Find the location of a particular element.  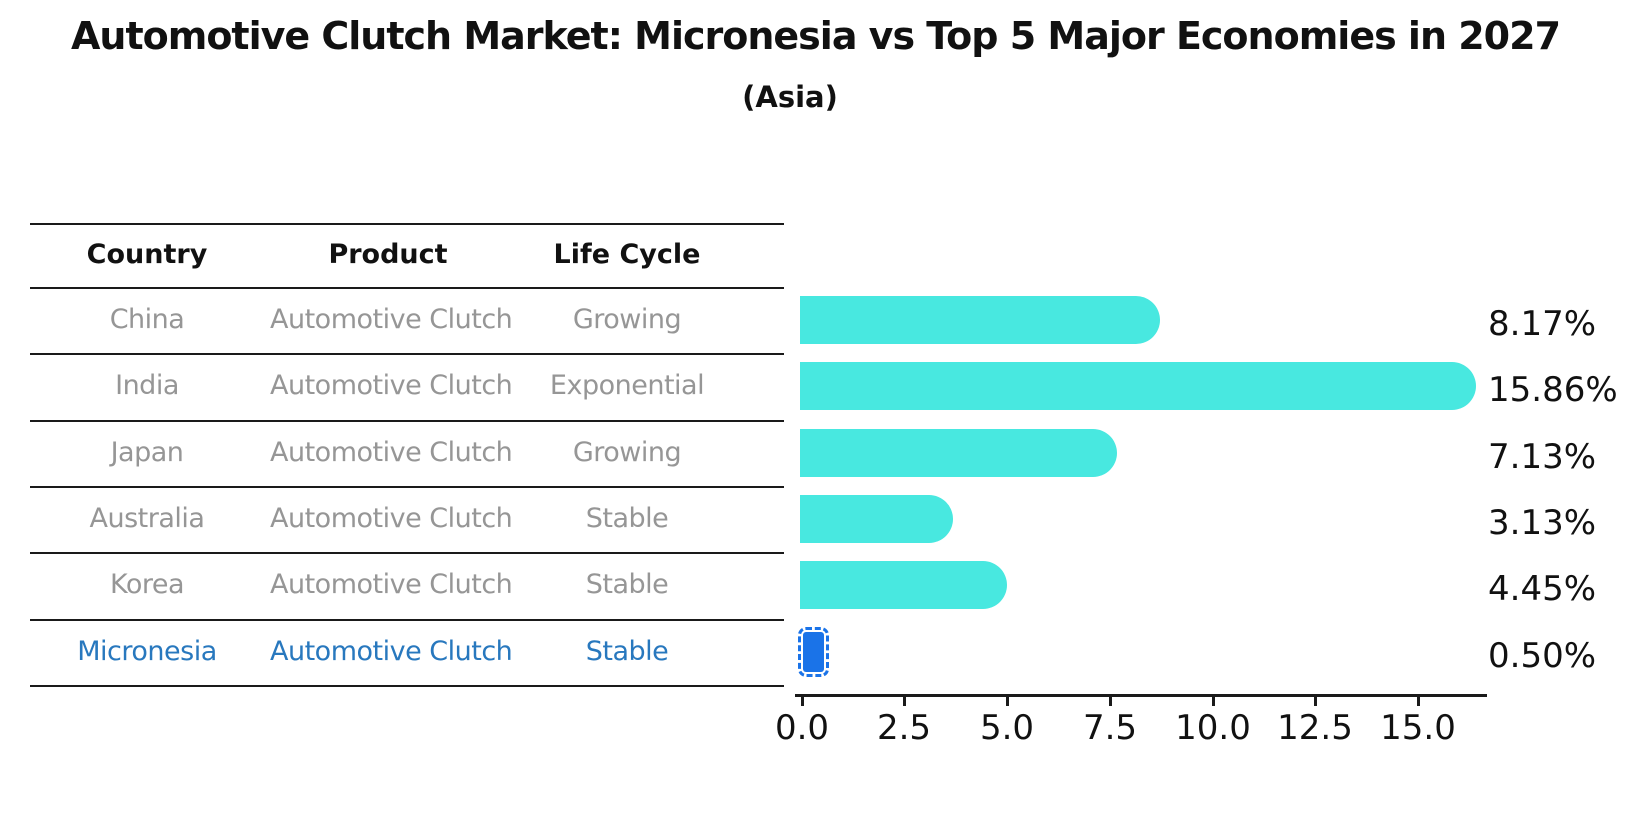

bar-value-label: 7.13% is located at coordinates (1542, 457).